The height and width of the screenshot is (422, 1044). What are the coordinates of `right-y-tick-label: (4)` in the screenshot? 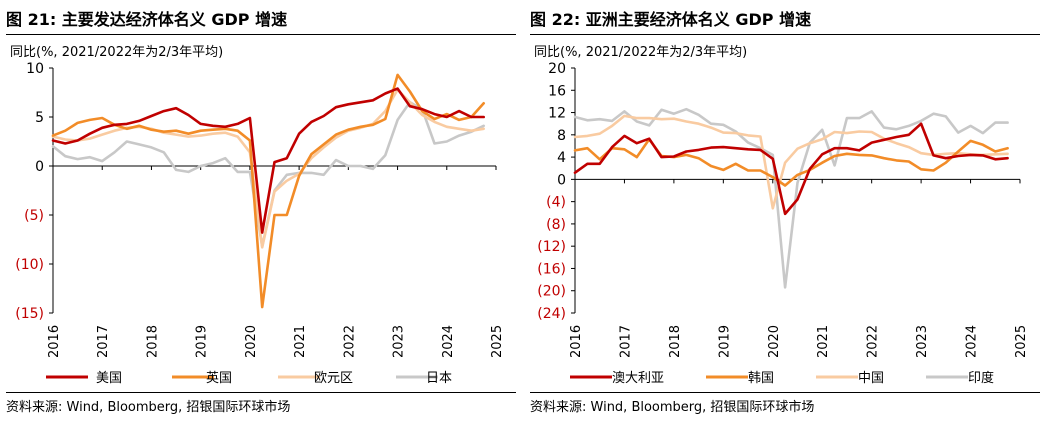 It's located at (556, 203).